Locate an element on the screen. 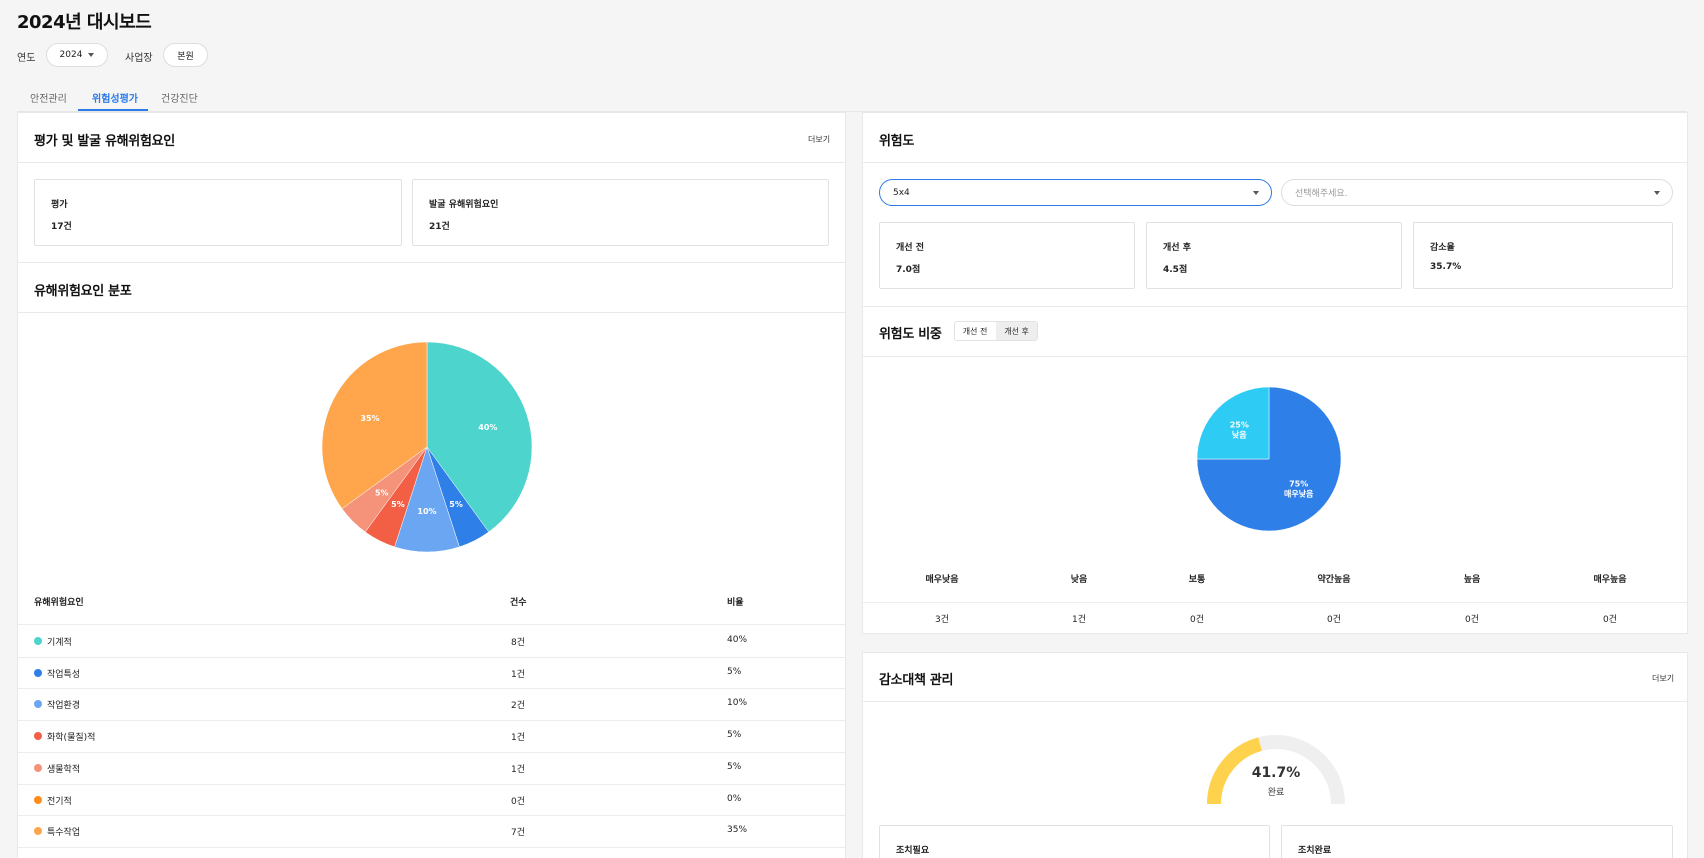 Image resolution: width=1704 pixels, height=858 pixels. col-header-count: 건수 is located at coordinates (518, 603).